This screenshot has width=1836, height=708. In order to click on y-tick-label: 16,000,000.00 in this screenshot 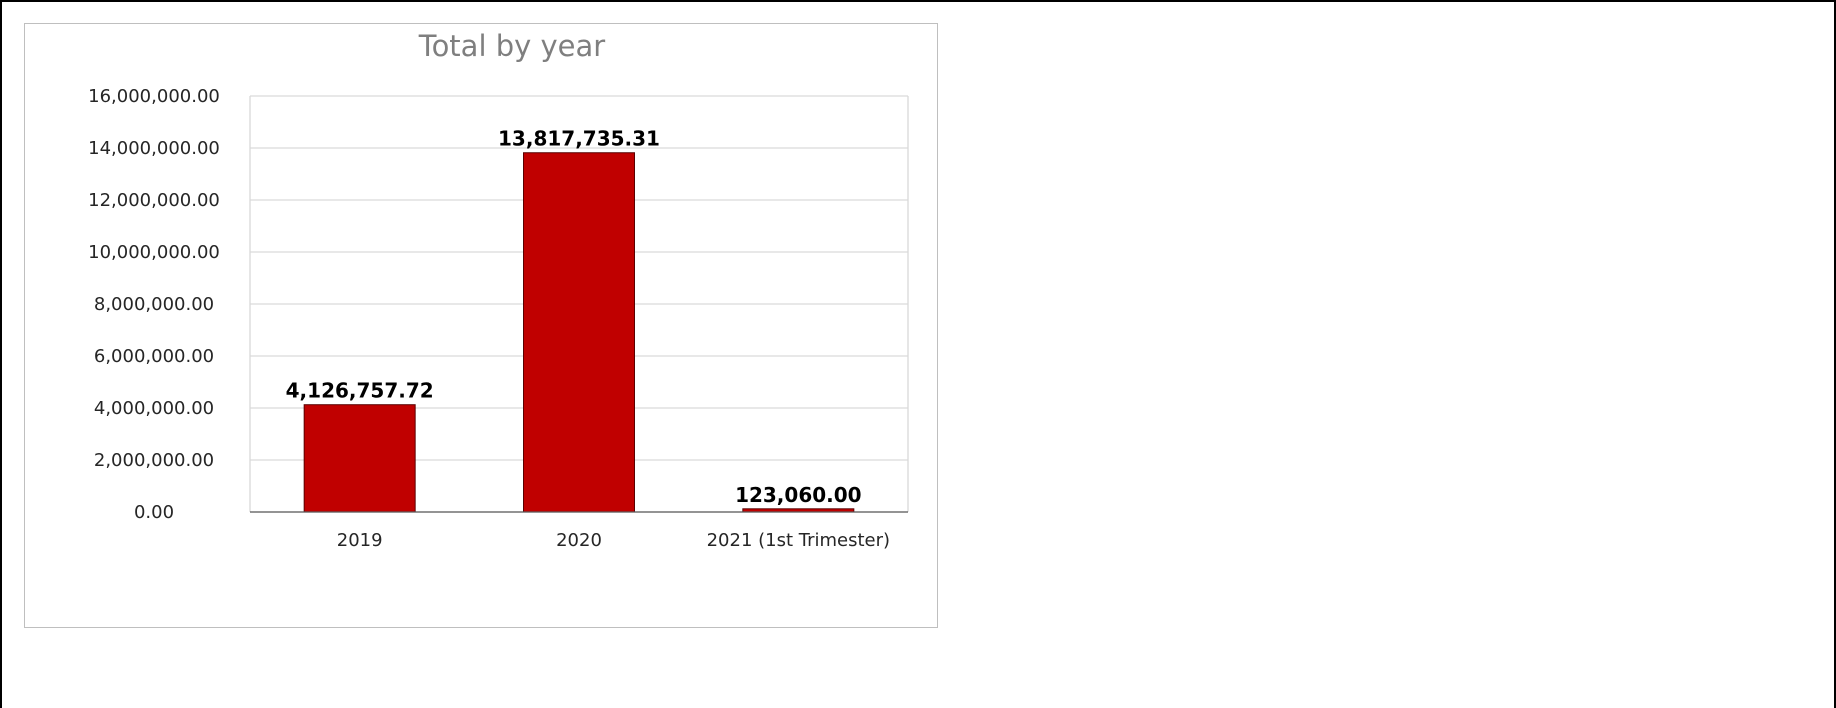, I will do `click(154, 96)`.